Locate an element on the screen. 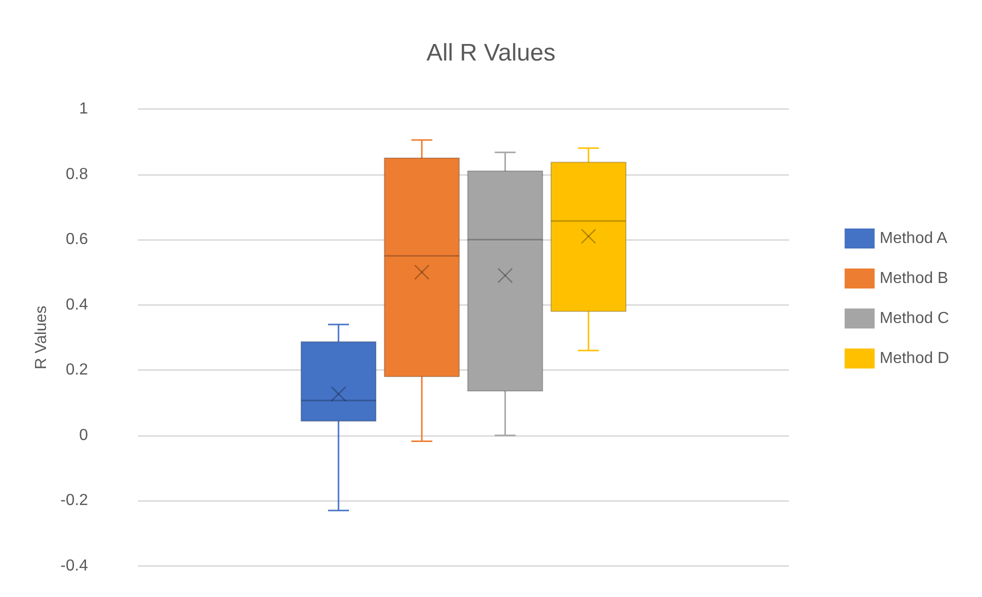  y-tick-label: 0.4 is located at coordinates (77, 305).